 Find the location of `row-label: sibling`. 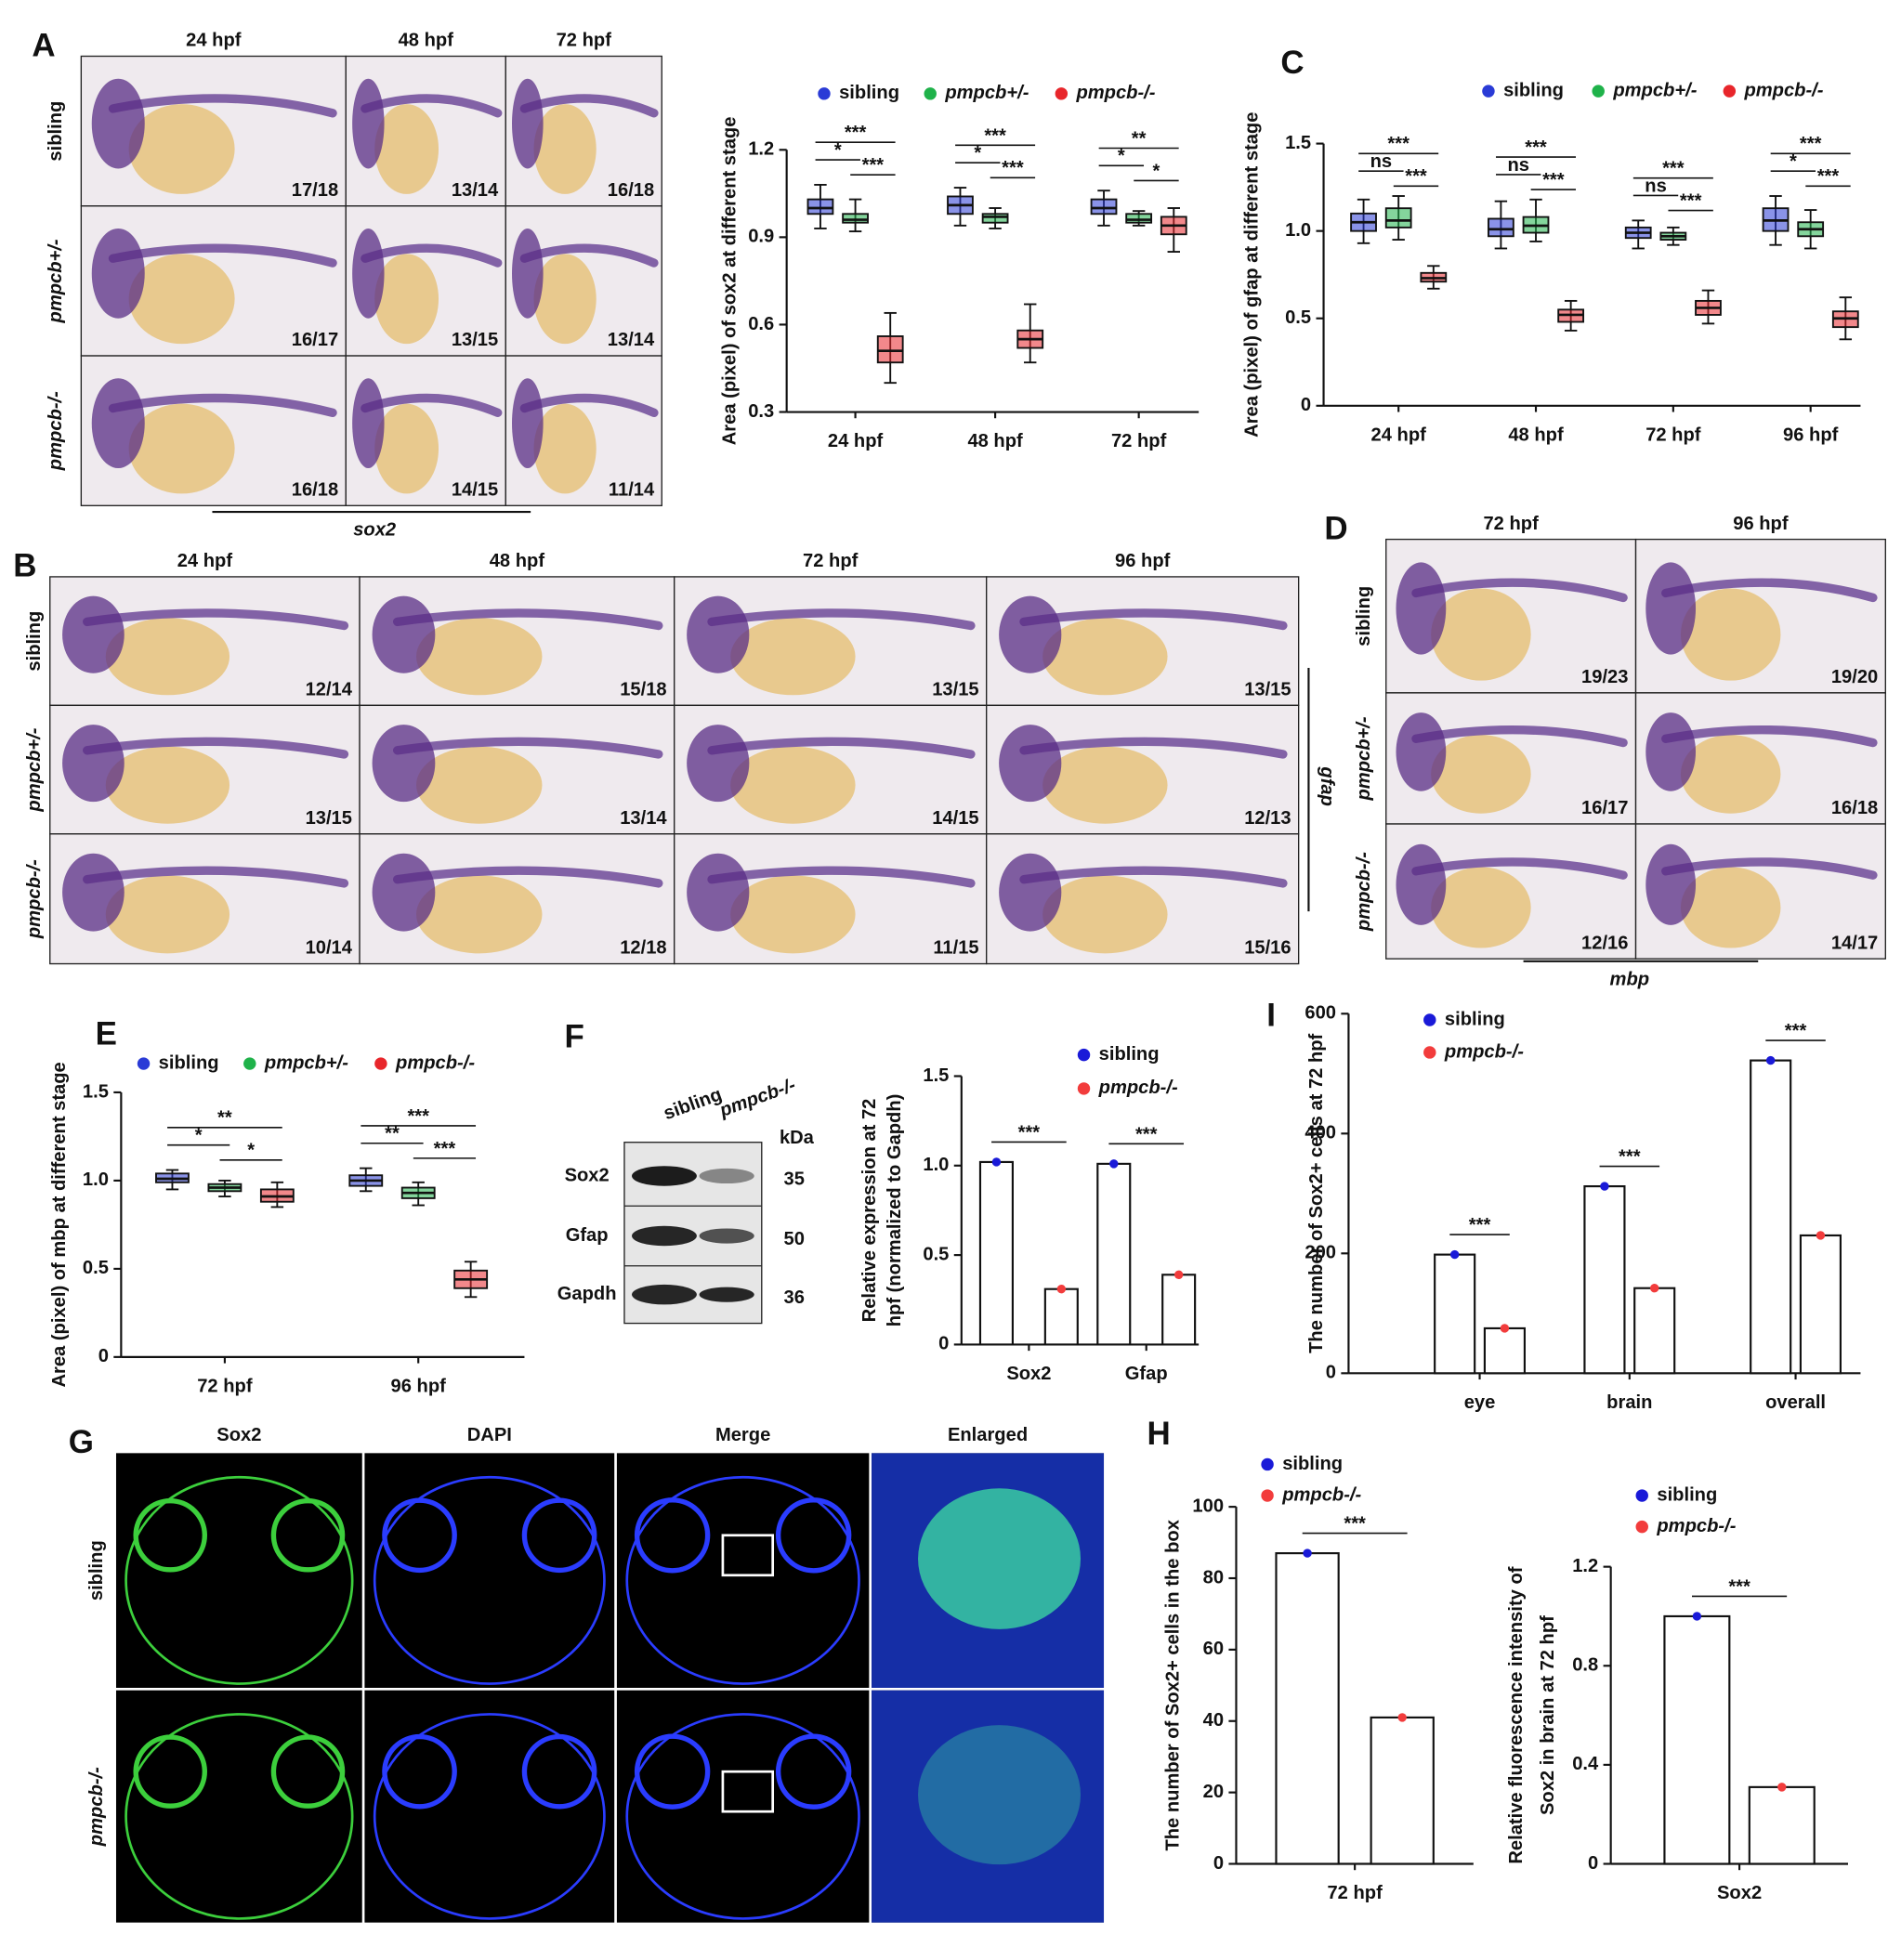

row-label: sibling is located at coordinates (56, 131).